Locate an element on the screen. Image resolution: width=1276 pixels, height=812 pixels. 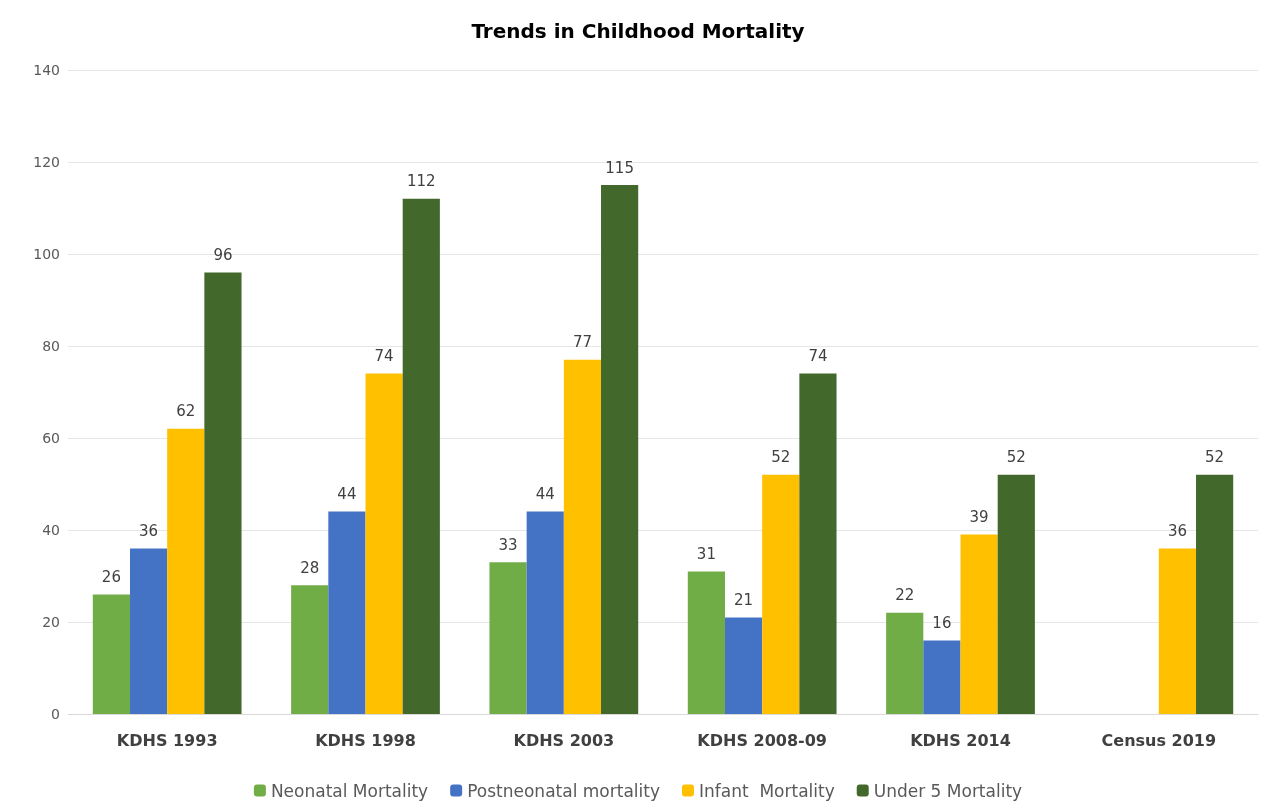
legend-label: Under 5 Mortality is located at coordinates (948, 790).